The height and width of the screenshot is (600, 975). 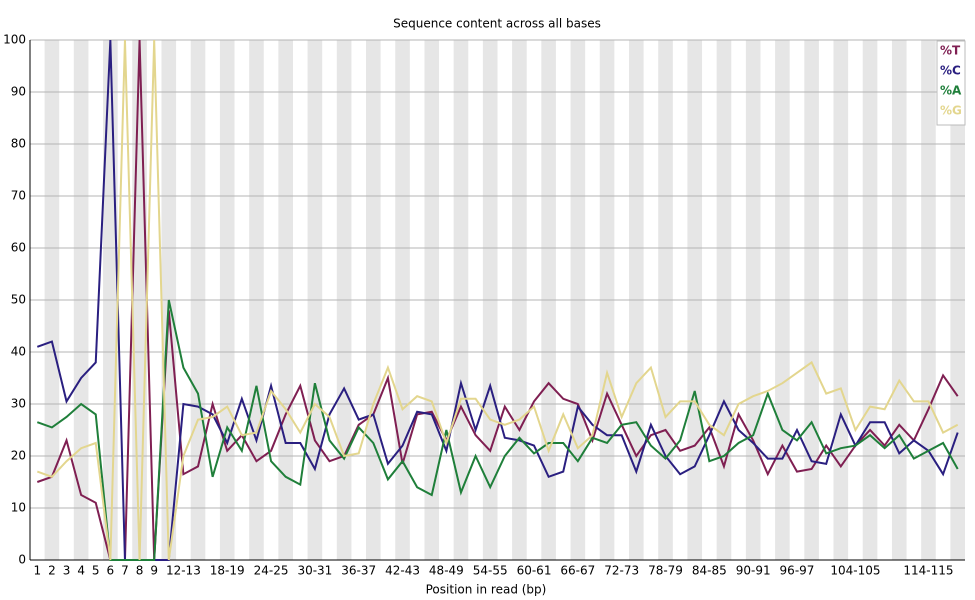 I want to click on x-tick-label: 104-105, so click(x=855, y=571).